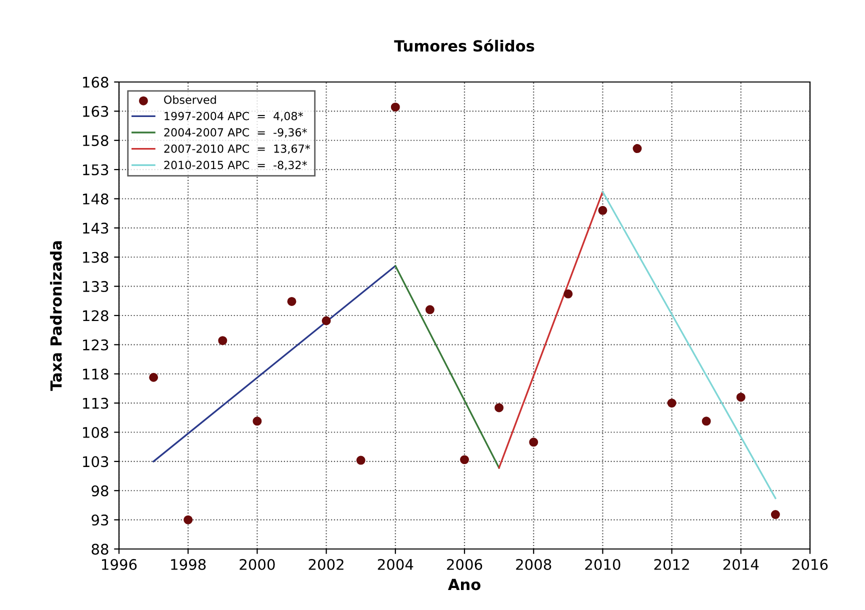  I want to click on legend-label: 2010-2015 APC = -8,32*, so click(236, 165).